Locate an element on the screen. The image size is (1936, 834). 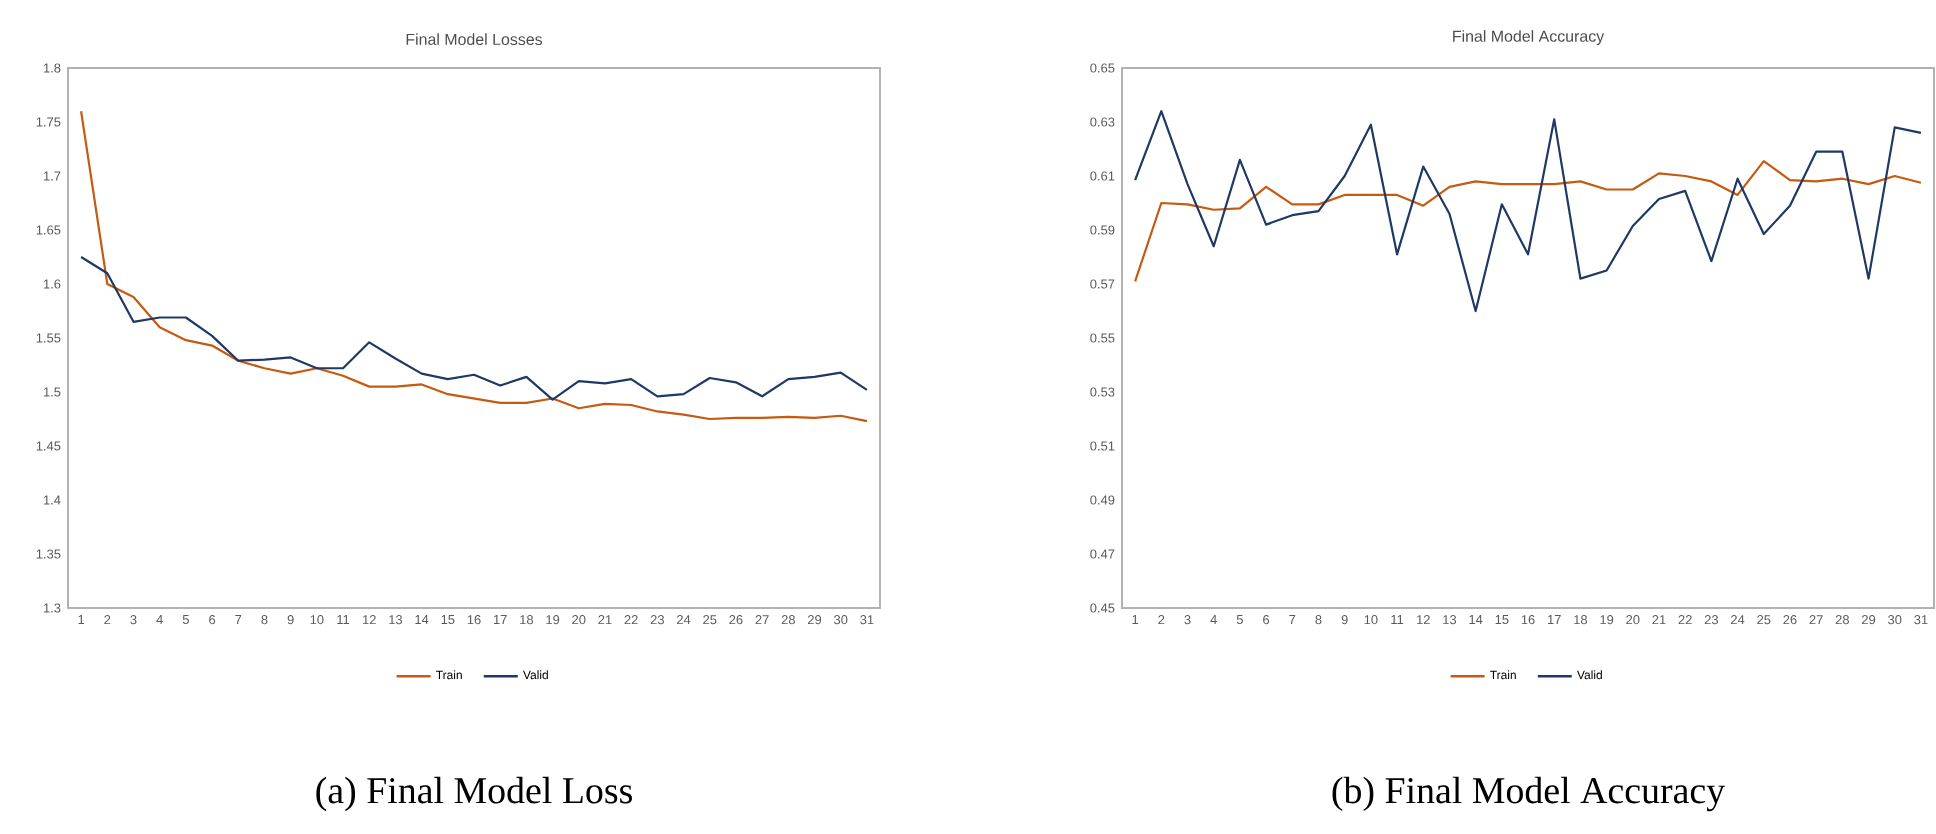
text: (b) Final Model Accuracy is located at coordinates (1529, 794).